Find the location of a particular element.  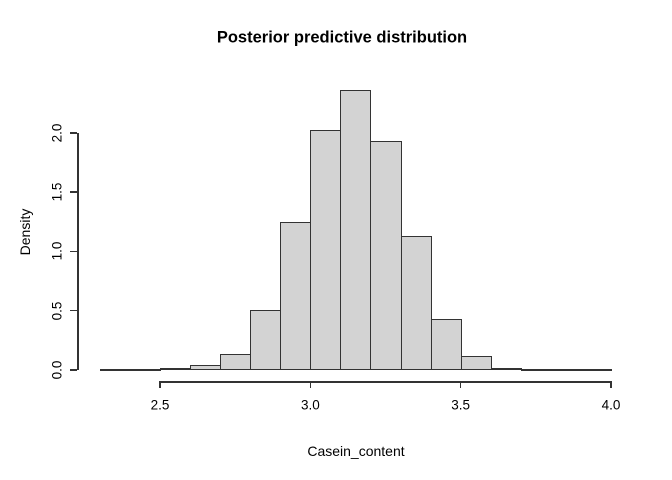

x-axis-line is located at coordinates (386, 382).